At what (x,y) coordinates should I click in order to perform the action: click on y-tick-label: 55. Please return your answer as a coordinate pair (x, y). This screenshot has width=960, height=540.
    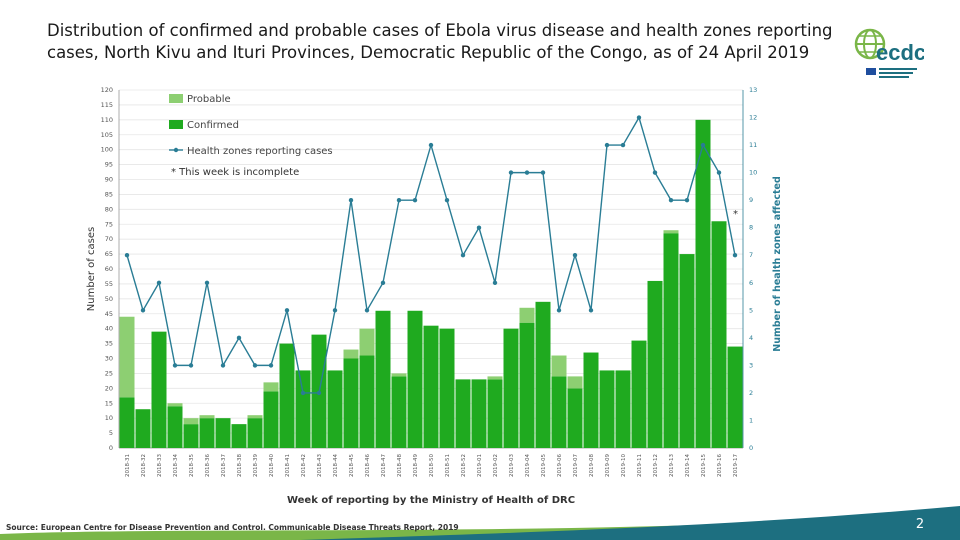
    Looking at the image, I should click on (109, 284).